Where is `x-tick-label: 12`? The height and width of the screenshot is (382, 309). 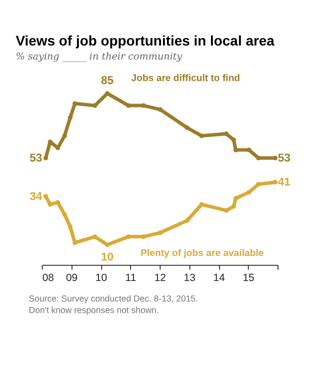 x-tick-label: 12 is located at coordinates (160, 278).